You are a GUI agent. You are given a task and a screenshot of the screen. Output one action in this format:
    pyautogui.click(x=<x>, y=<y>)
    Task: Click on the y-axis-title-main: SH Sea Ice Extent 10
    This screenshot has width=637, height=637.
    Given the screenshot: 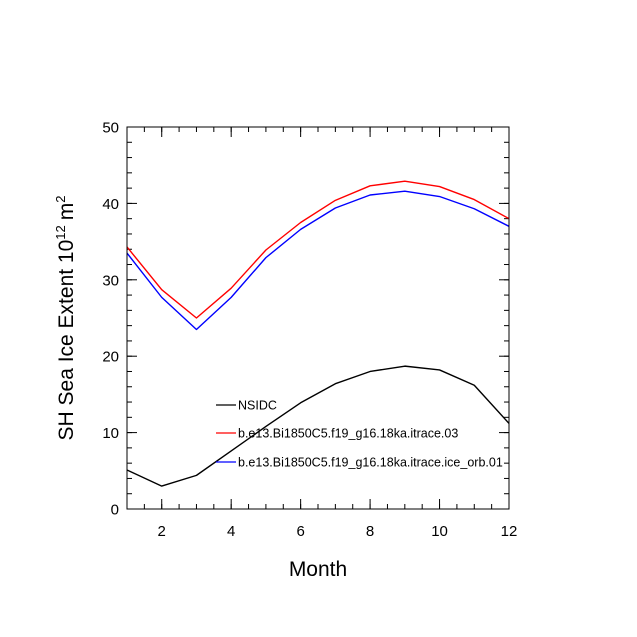 What is the action you would take?
    pyautogui.click(x=66, y=340)
    